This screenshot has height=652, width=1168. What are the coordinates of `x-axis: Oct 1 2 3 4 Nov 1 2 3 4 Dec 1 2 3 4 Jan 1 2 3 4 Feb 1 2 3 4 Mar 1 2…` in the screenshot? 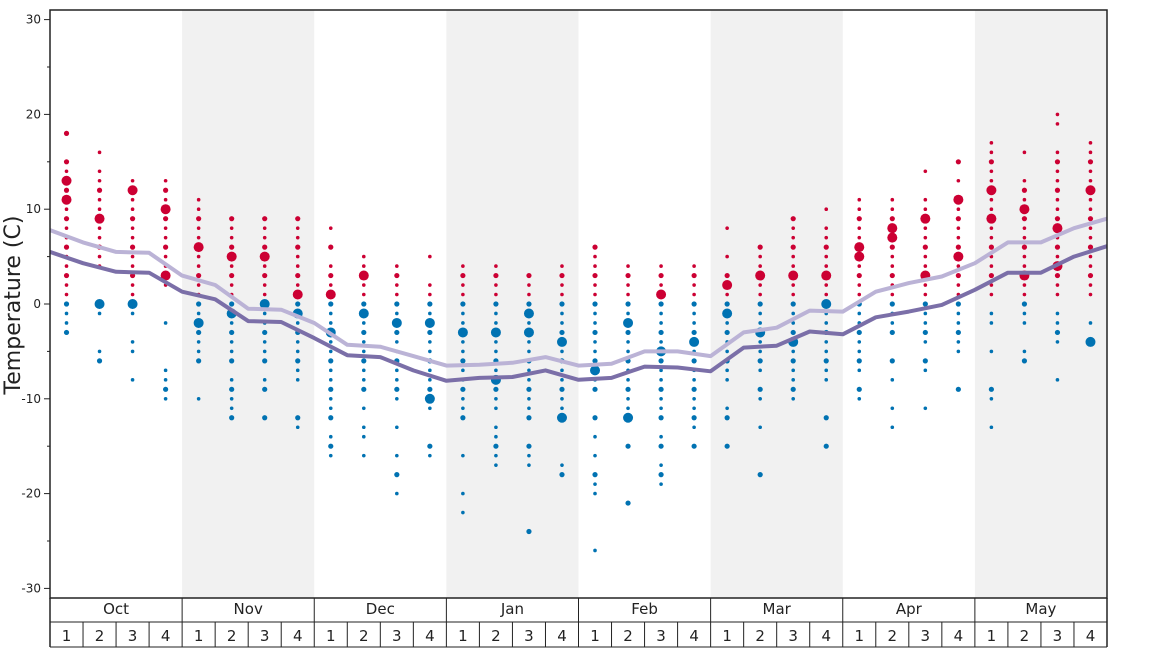 It's located at (578, 623).